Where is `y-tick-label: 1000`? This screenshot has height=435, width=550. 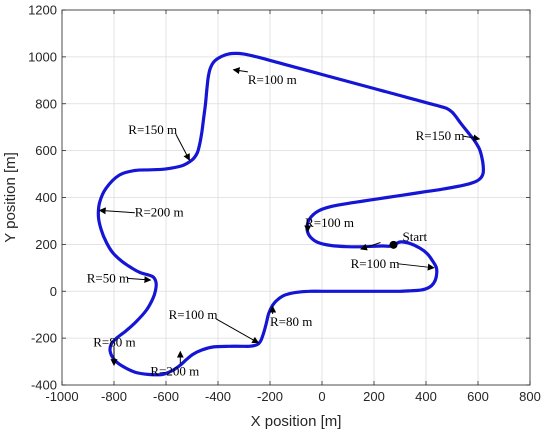 y-tick-label: 1000 is located at coordinates (42, 56).